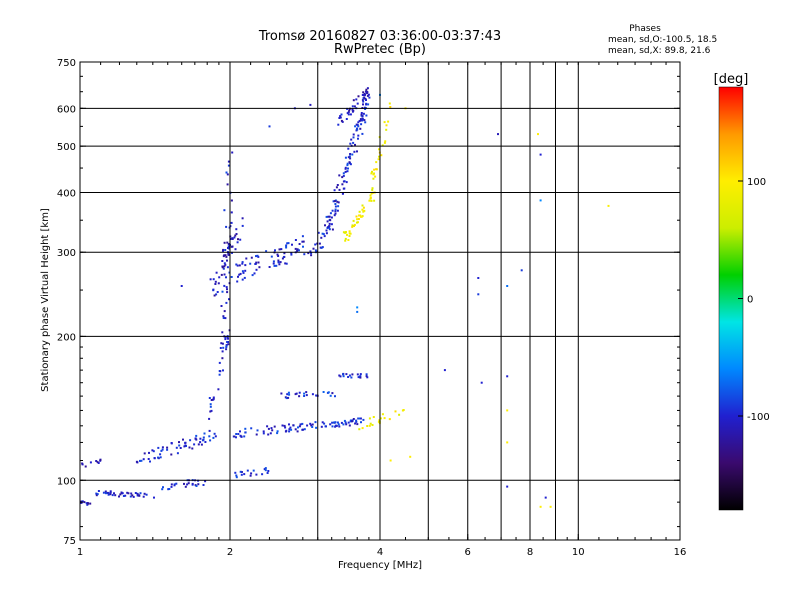  Describe the element at coordinates (758, 417) in the screenshot. I see `colorbar-tick-label: -100` at that location.